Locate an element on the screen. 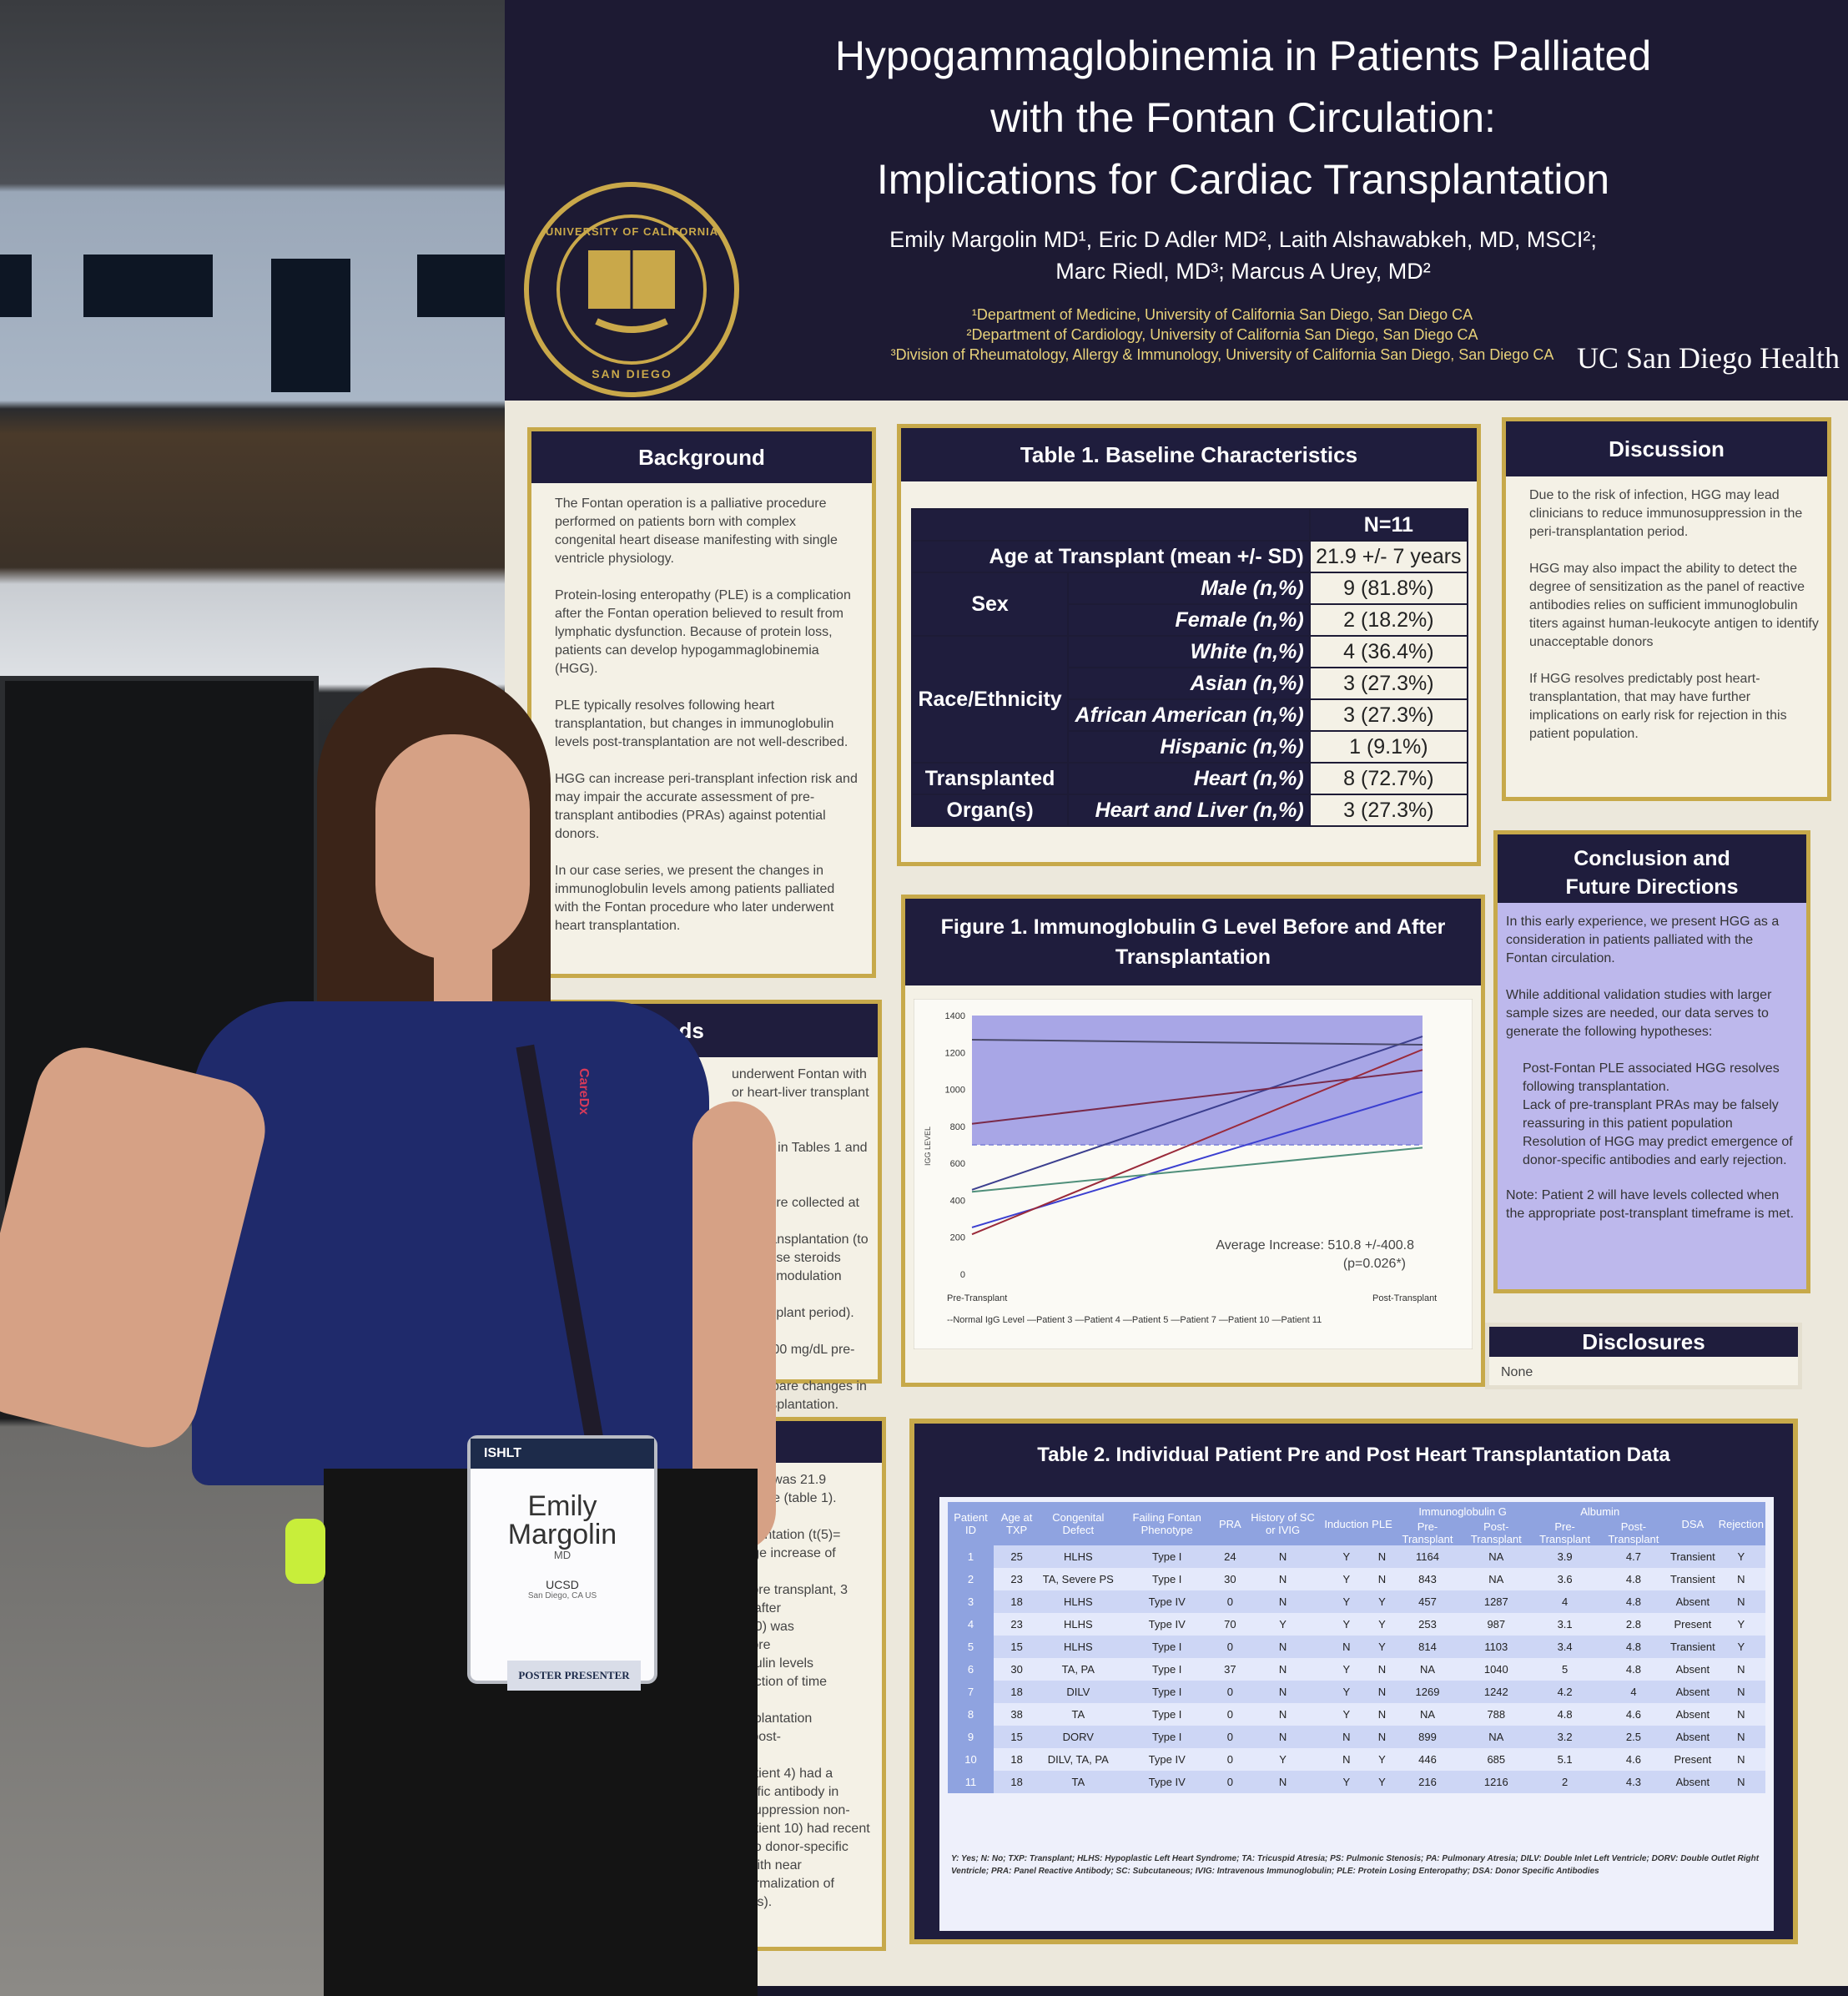 Image resolution: width=1848 pixels, height=1996 pixels. table2-col-header: Pre-Transplant is located at coordinates (1427, 1533).